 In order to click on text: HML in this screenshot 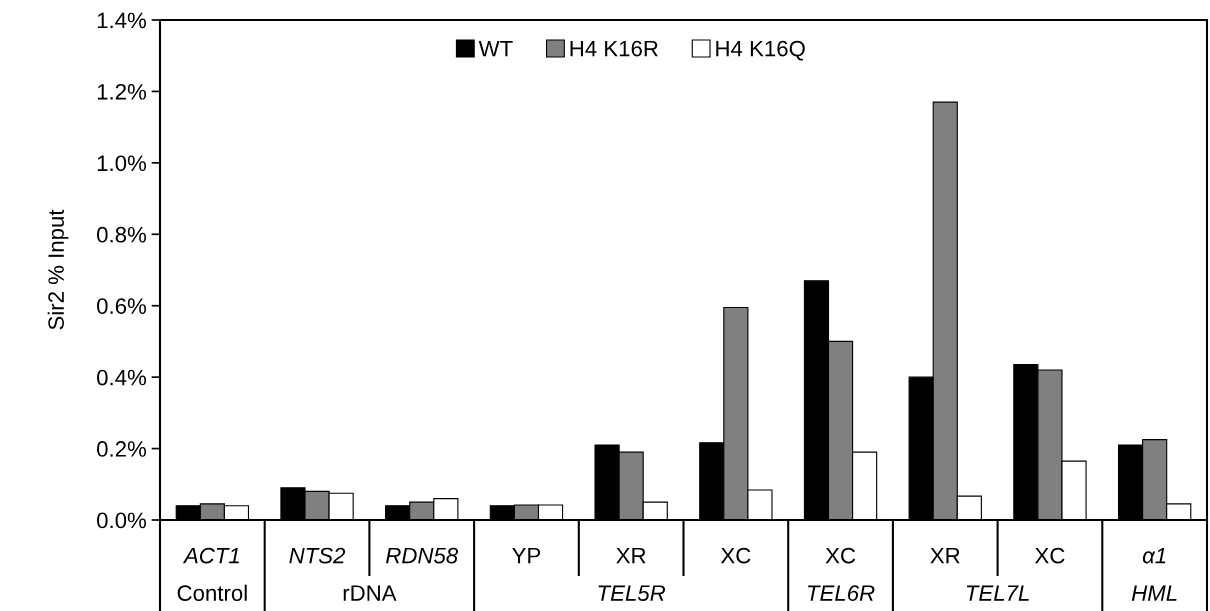, I will do `click(1154, 593)`.